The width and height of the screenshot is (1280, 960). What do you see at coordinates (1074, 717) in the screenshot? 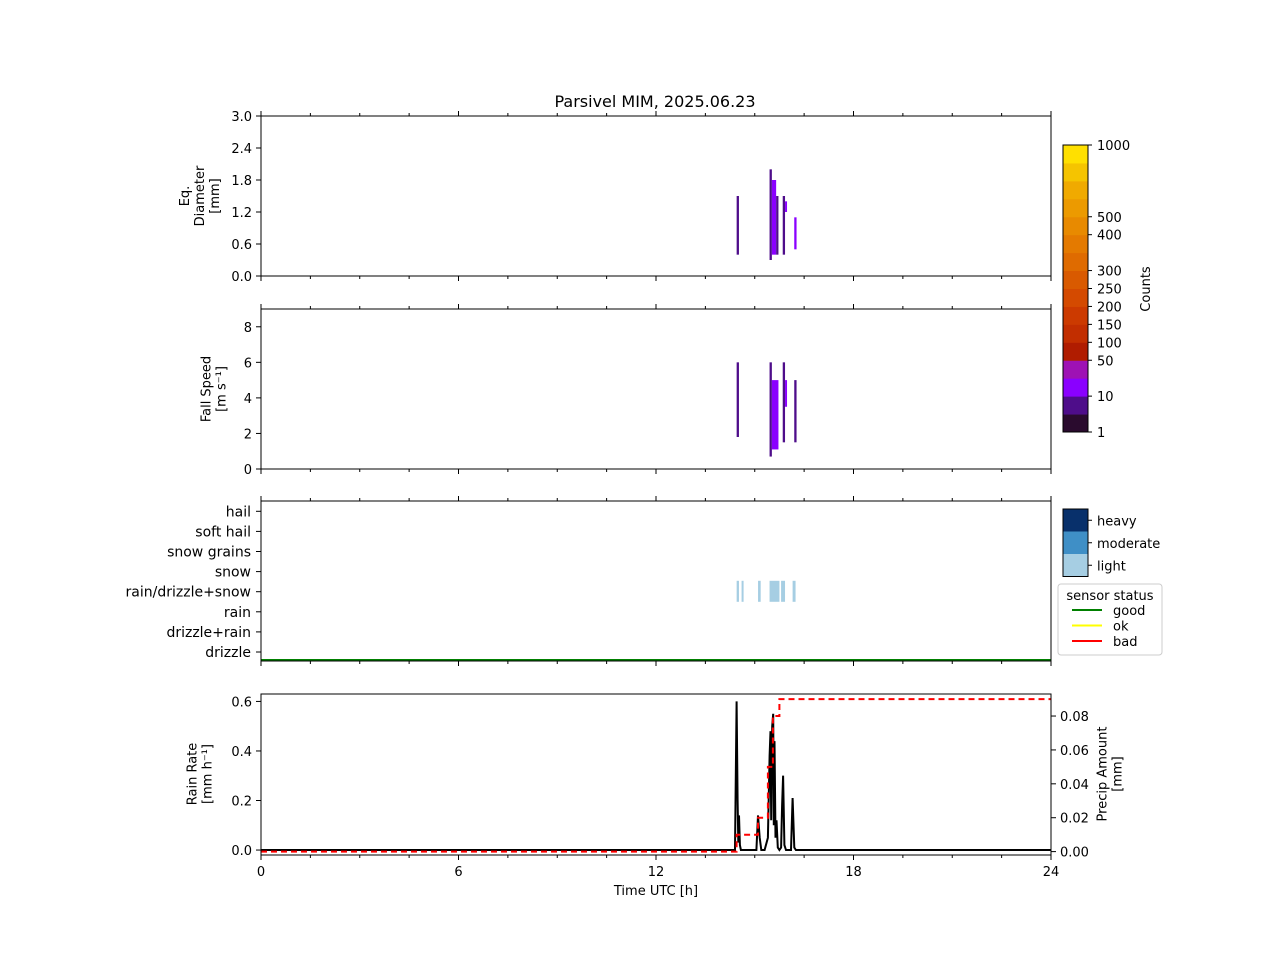
I see `y-tick-label-right: 0.08` at bounding box center [1074, 717].